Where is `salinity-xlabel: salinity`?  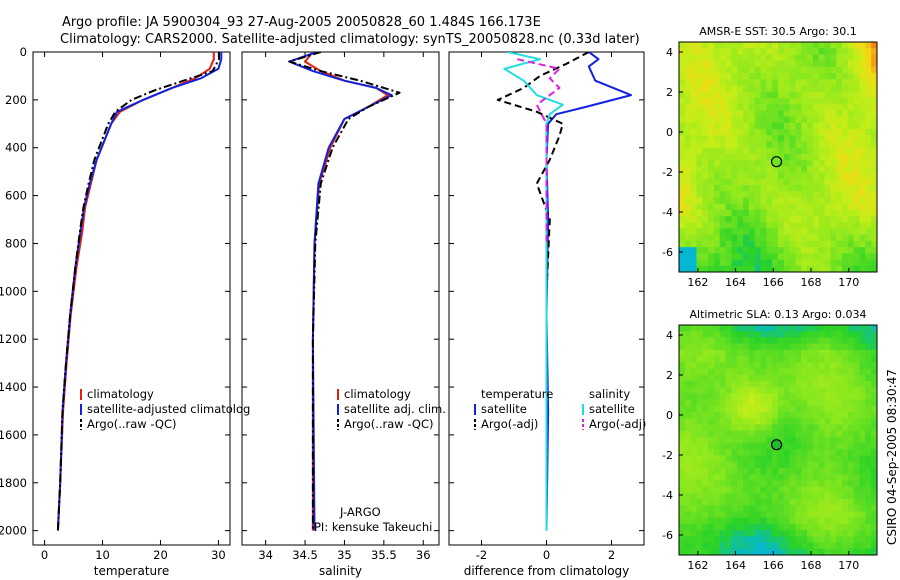
salinity-xlabel: salinity is located at coordinates (340, 571).